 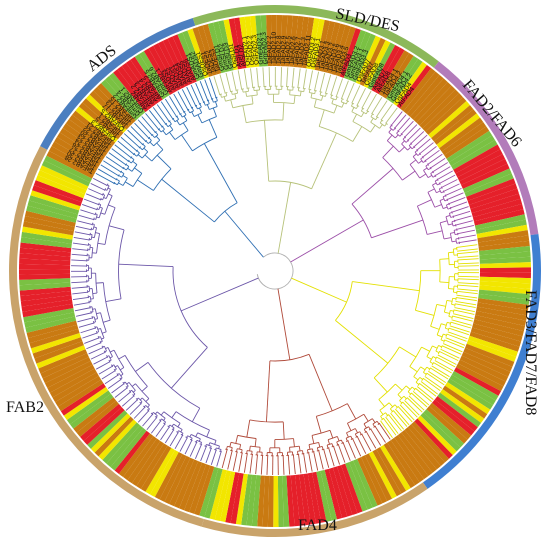 What do you see at coordinates (25, 407) in the screenshot?
I see `clade-label-fab2: FAB2` at bounding box center [25, 407].